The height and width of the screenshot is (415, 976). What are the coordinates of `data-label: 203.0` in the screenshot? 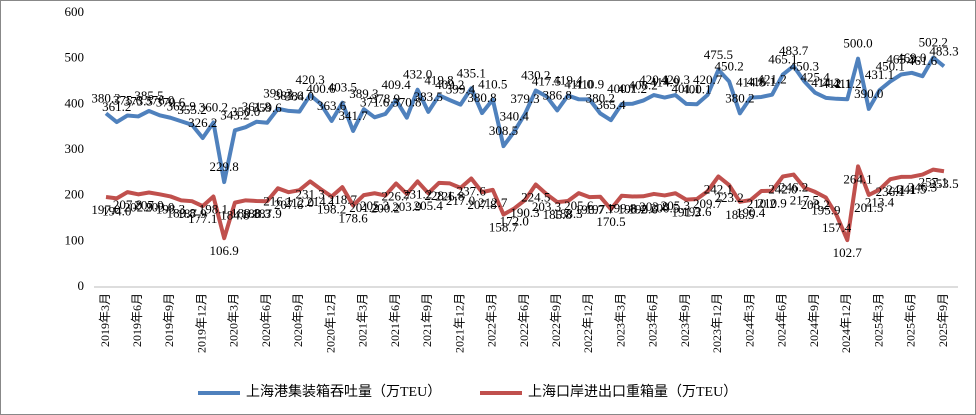 It's located at (159, 206).